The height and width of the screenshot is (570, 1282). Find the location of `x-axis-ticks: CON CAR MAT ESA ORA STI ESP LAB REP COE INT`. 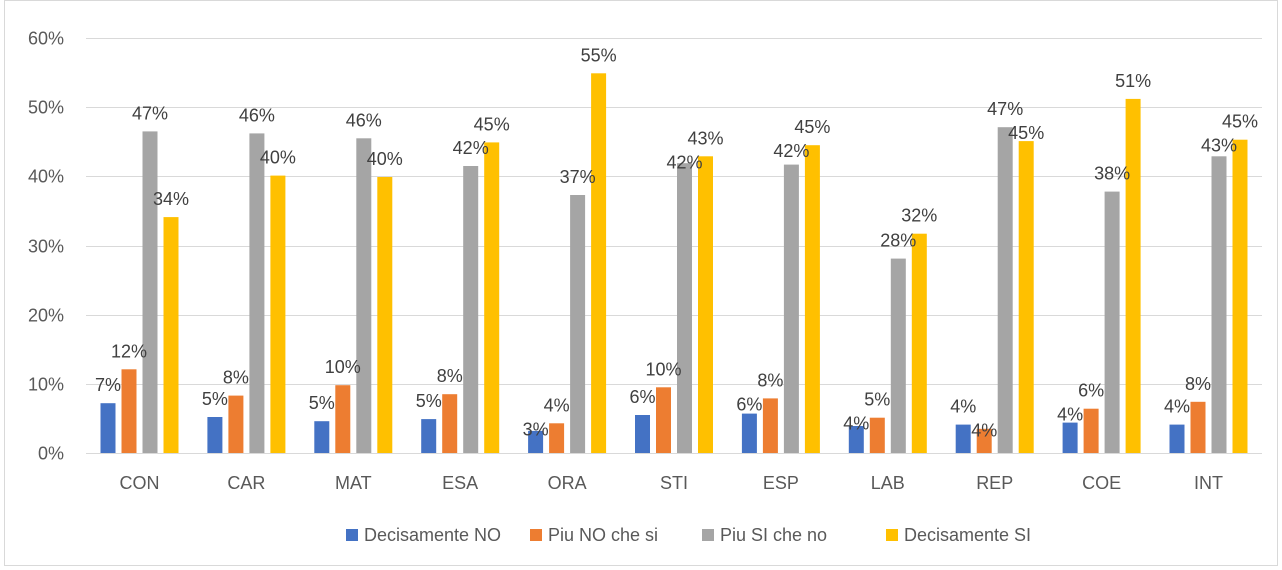

x-axis-ticks: CON CAR MAT ESA ORA STI ESP LAB REP COE INT is located at coordinates (672, 483).